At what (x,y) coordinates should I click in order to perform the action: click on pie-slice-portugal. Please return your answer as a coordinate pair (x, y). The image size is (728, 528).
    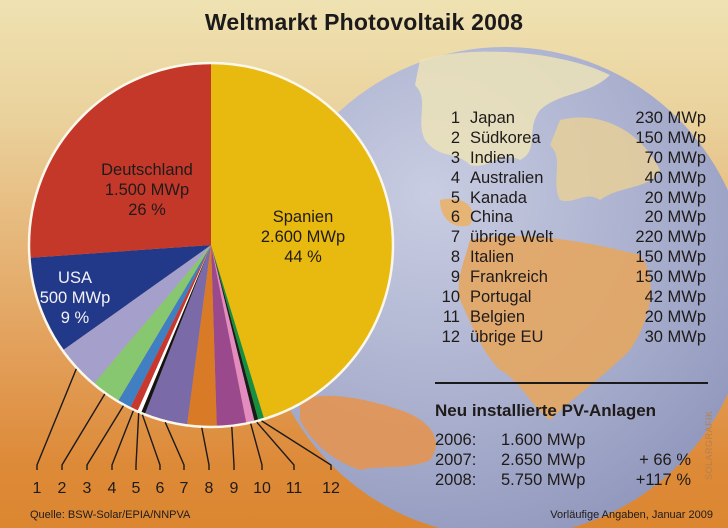
    Looking at the image, I should click on (233, 334).